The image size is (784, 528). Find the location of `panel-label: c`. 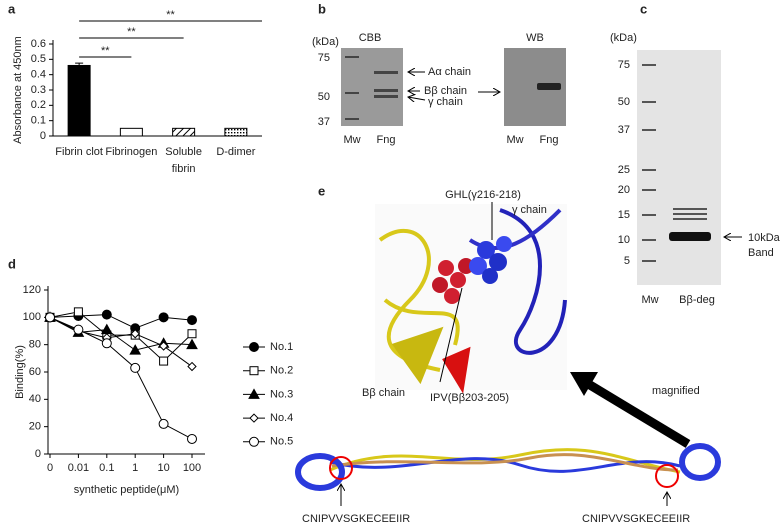

panel-label: c is located at coordinates (643, 8).